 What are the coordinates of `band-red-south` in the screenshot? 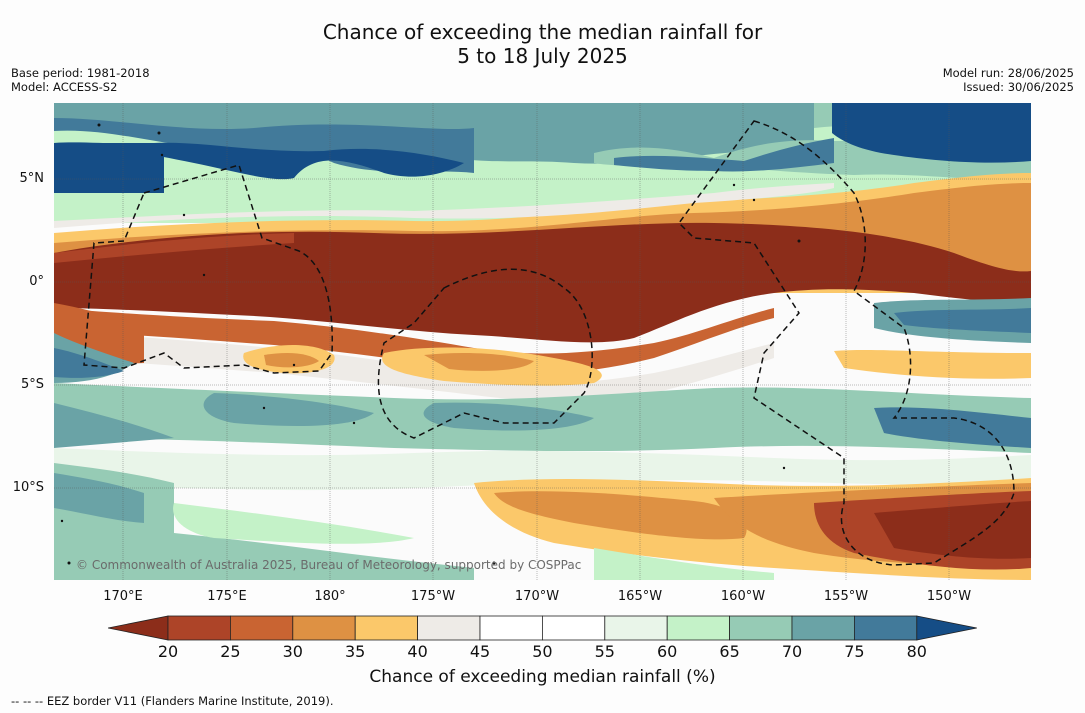 It's located at (414, 341).